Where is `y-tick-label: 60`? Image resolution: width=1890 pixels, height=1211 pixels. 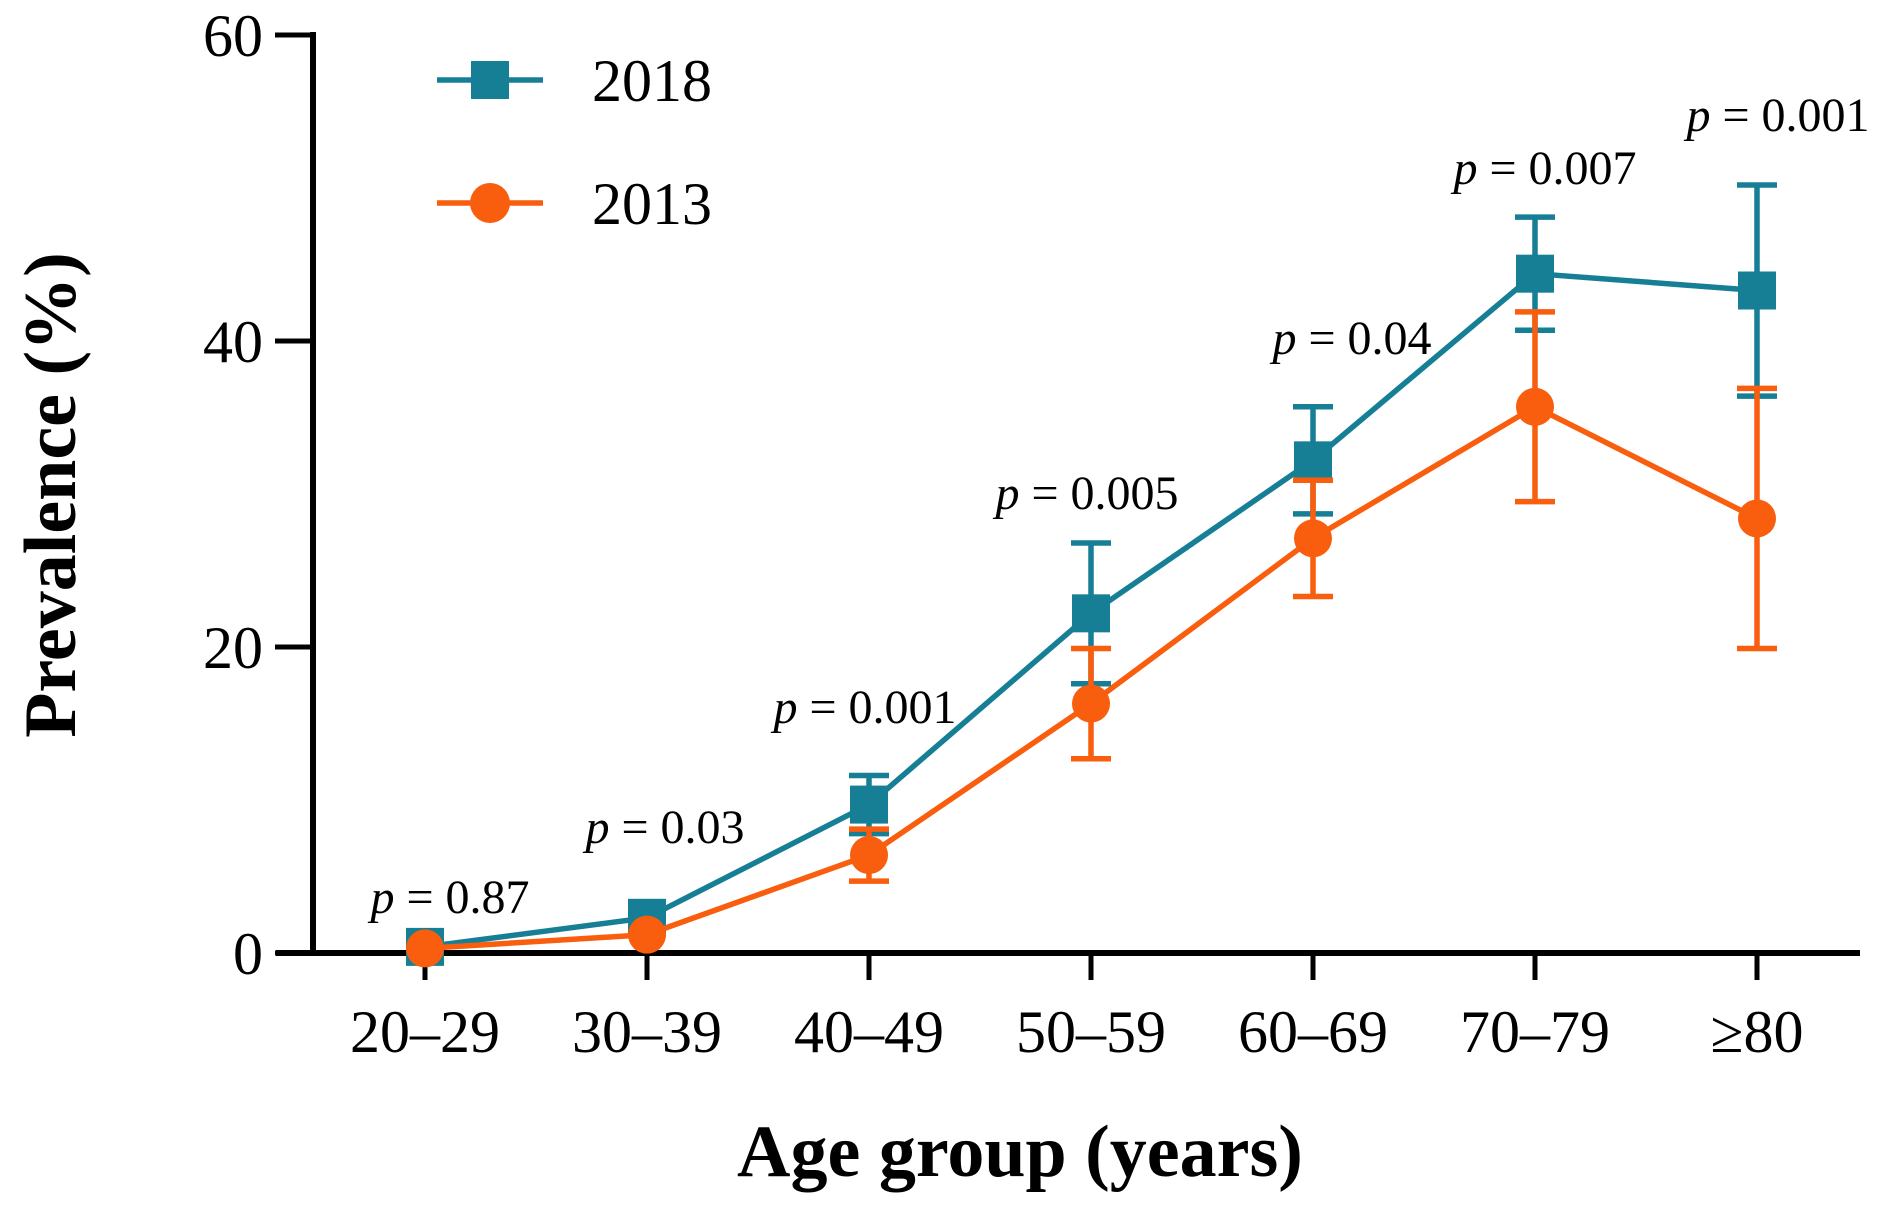 y-tick-label: 60 is located at coordinates (233, 36).